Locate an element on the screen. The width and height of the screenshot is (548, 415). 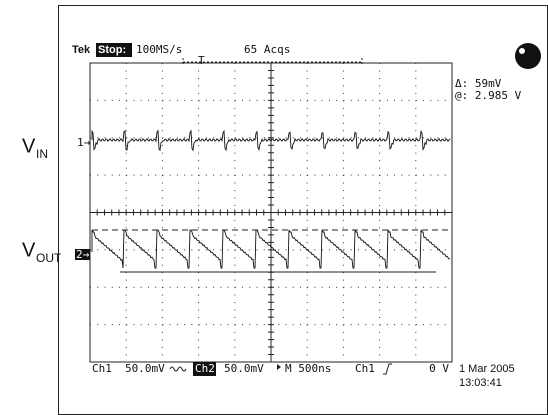
ch2-trace is located at coordinates (271, 249).